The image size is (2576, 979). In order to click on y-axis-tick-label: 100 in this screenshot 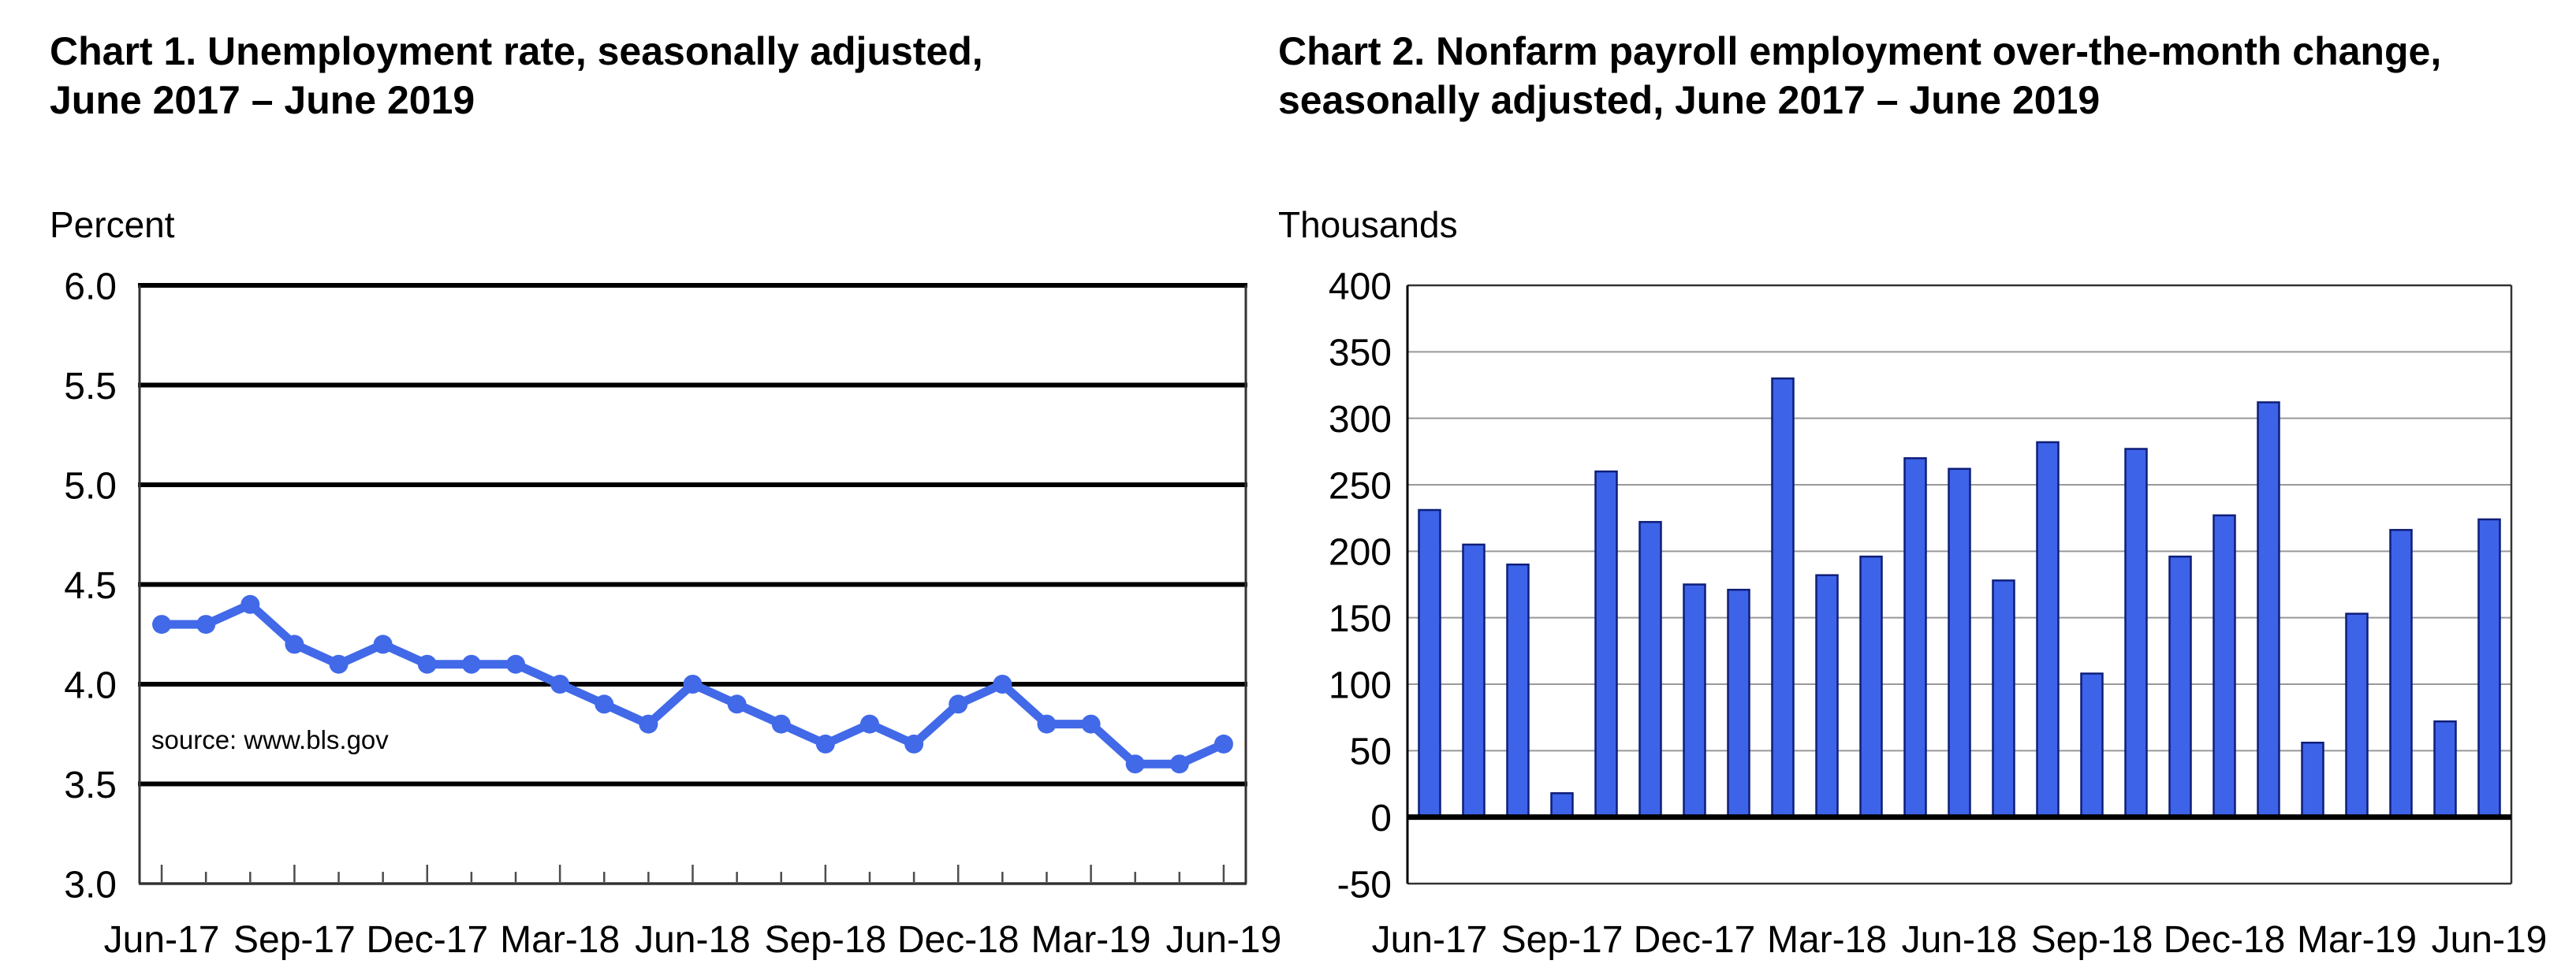, I will do `click(1361, 685)`.